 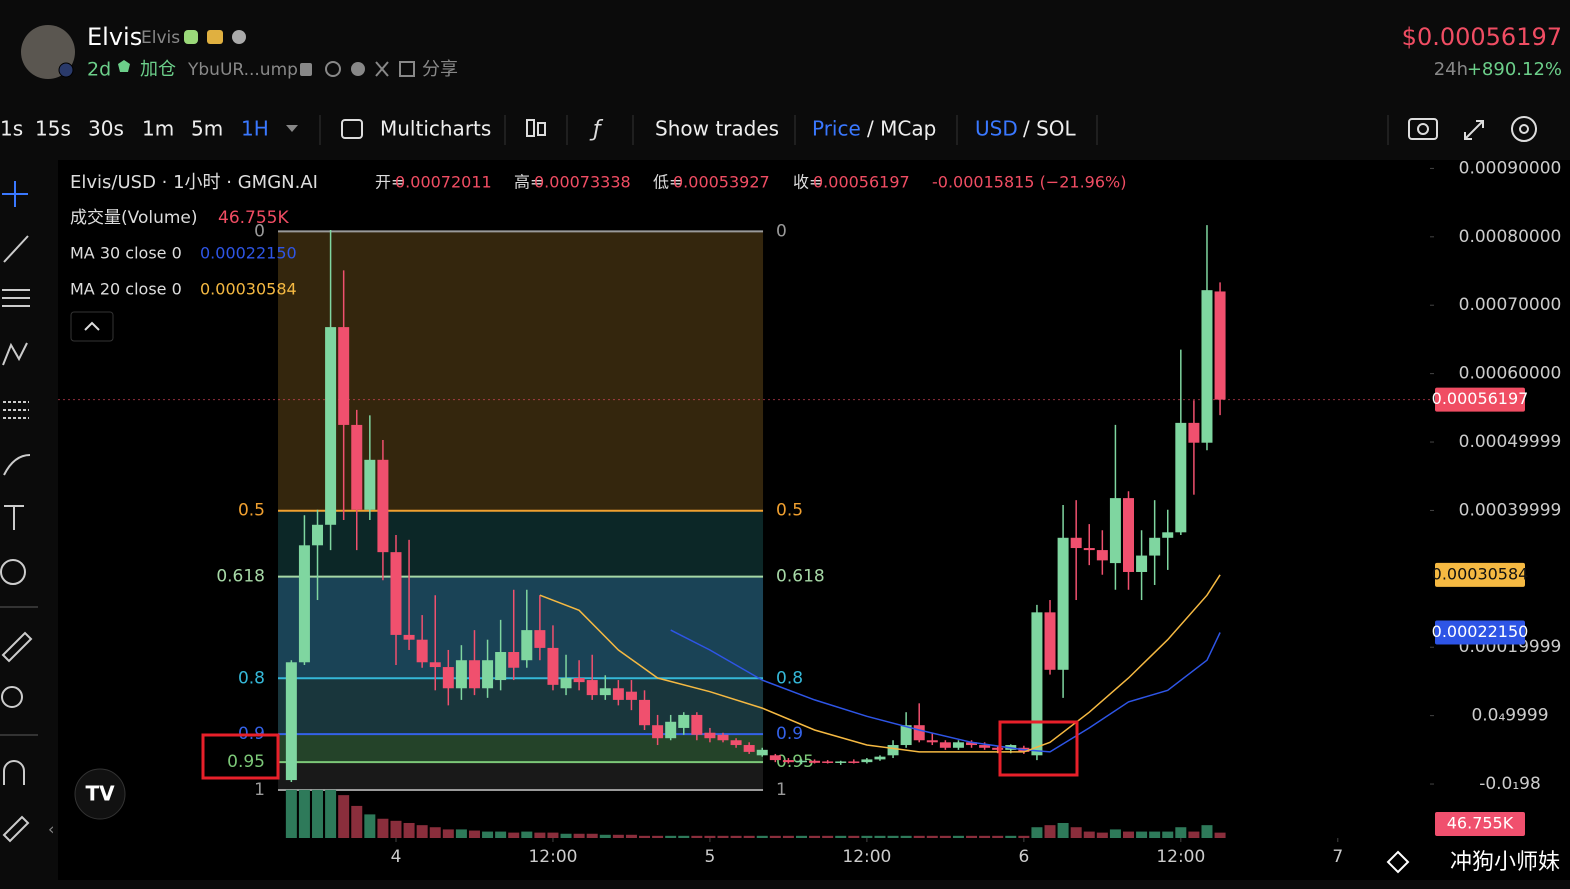 What do you see at coordinates (16, 298) in the screenshot?
I see `hlines-tool` at bounding box center [16, 298].